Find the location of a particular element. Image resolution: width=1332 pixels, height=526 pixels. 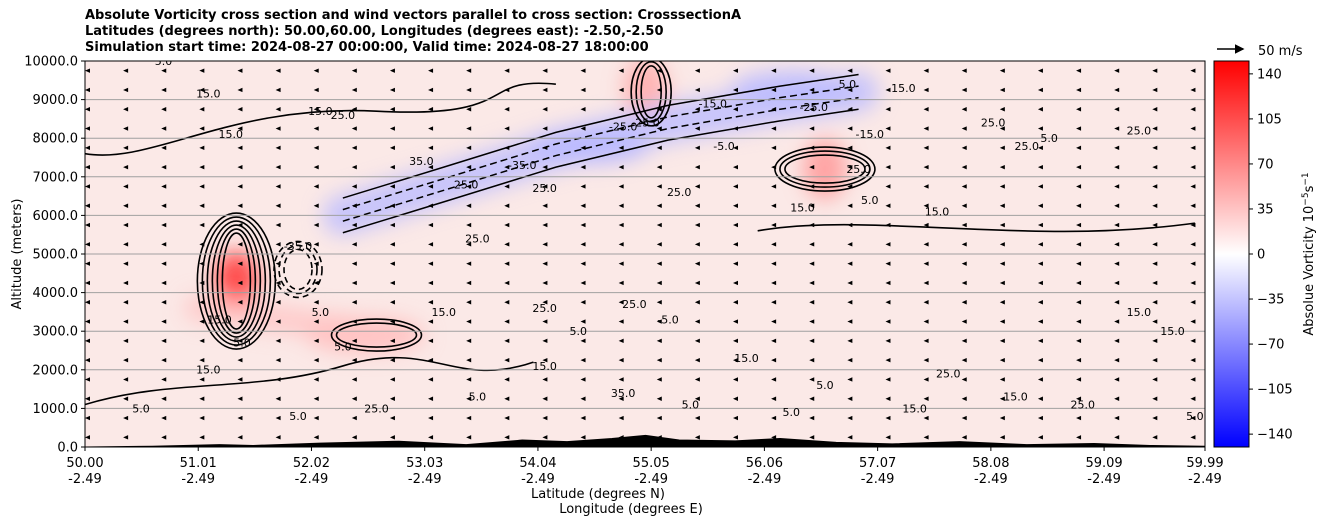

contour-label-8: 25.0 is located at coordinates (544, 188).